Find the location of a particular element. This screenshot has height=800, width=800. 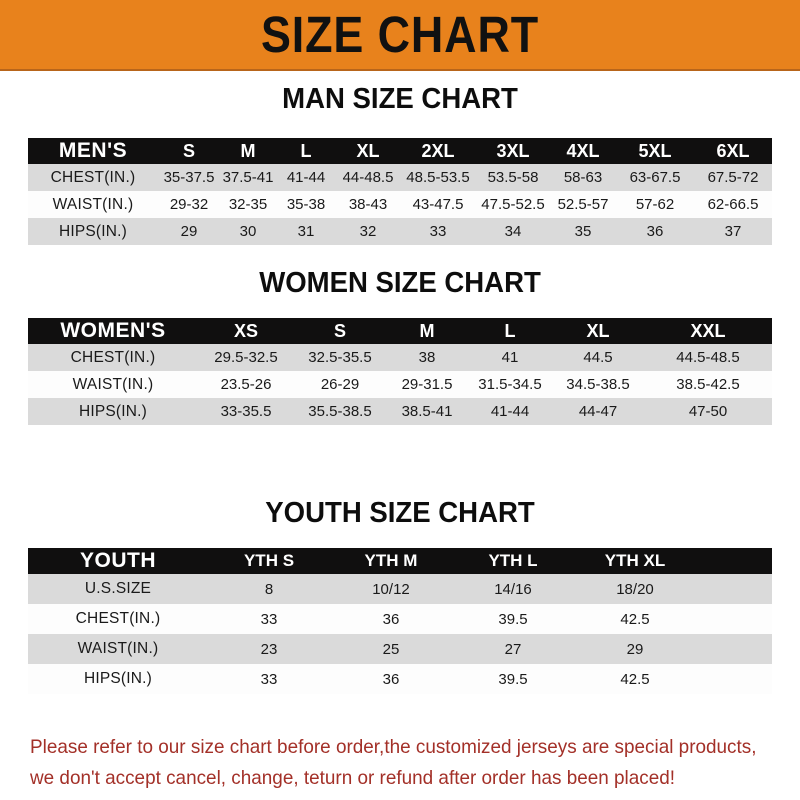

table-cell: 35-37.5 is located at coordinates (189, 177).